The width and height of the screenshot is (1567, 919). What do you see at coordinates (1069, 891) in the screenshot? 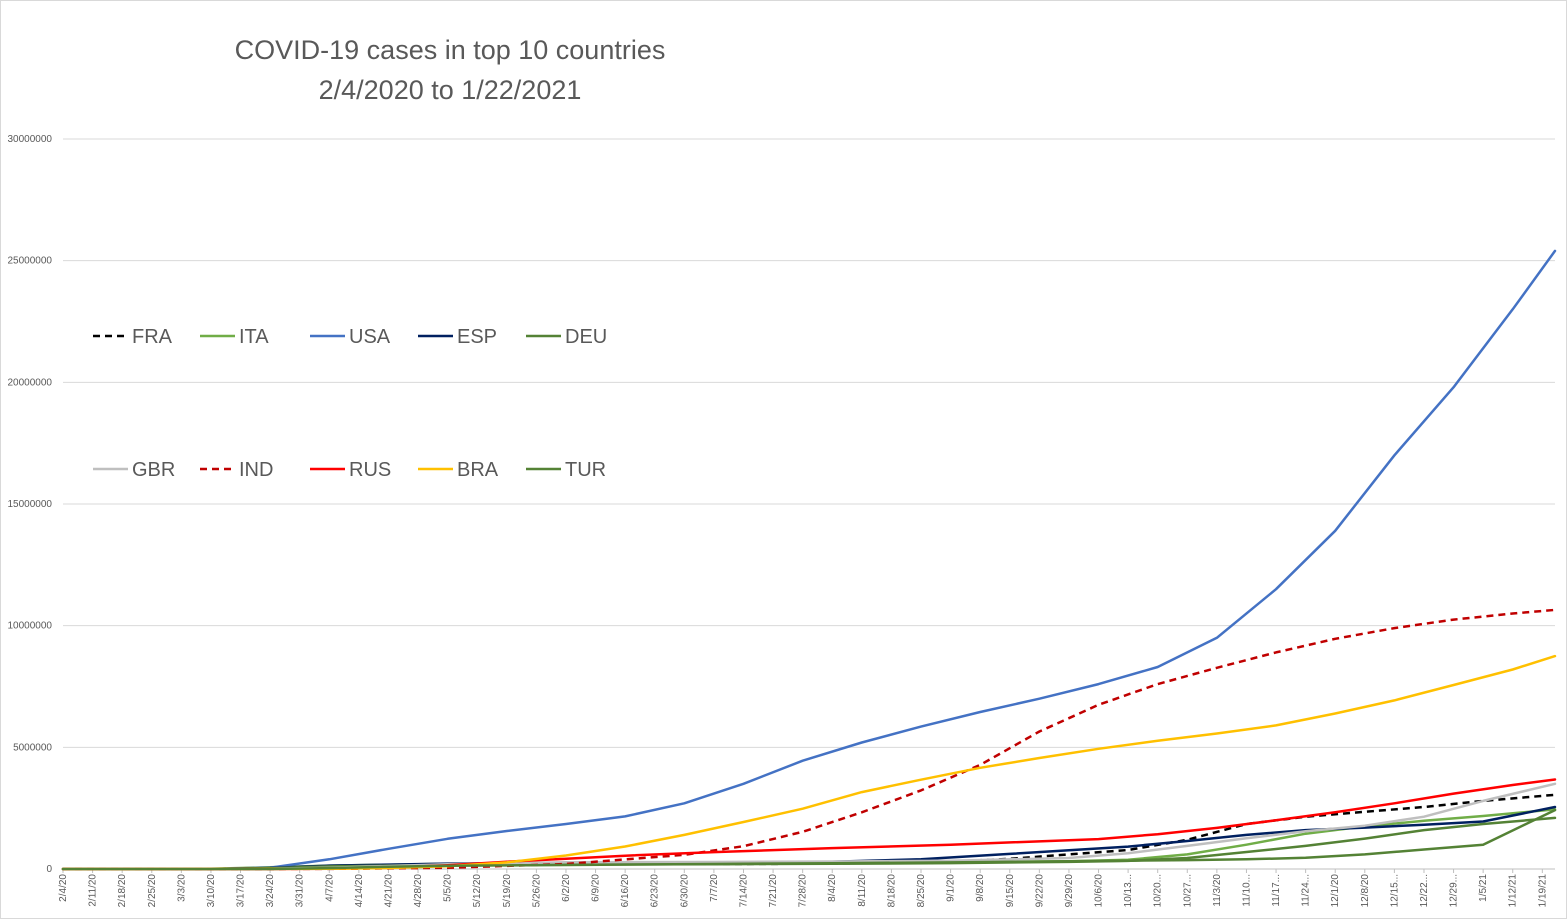
I see `x-tick-label: 9/29/20` at bounding box center [1069, 891].